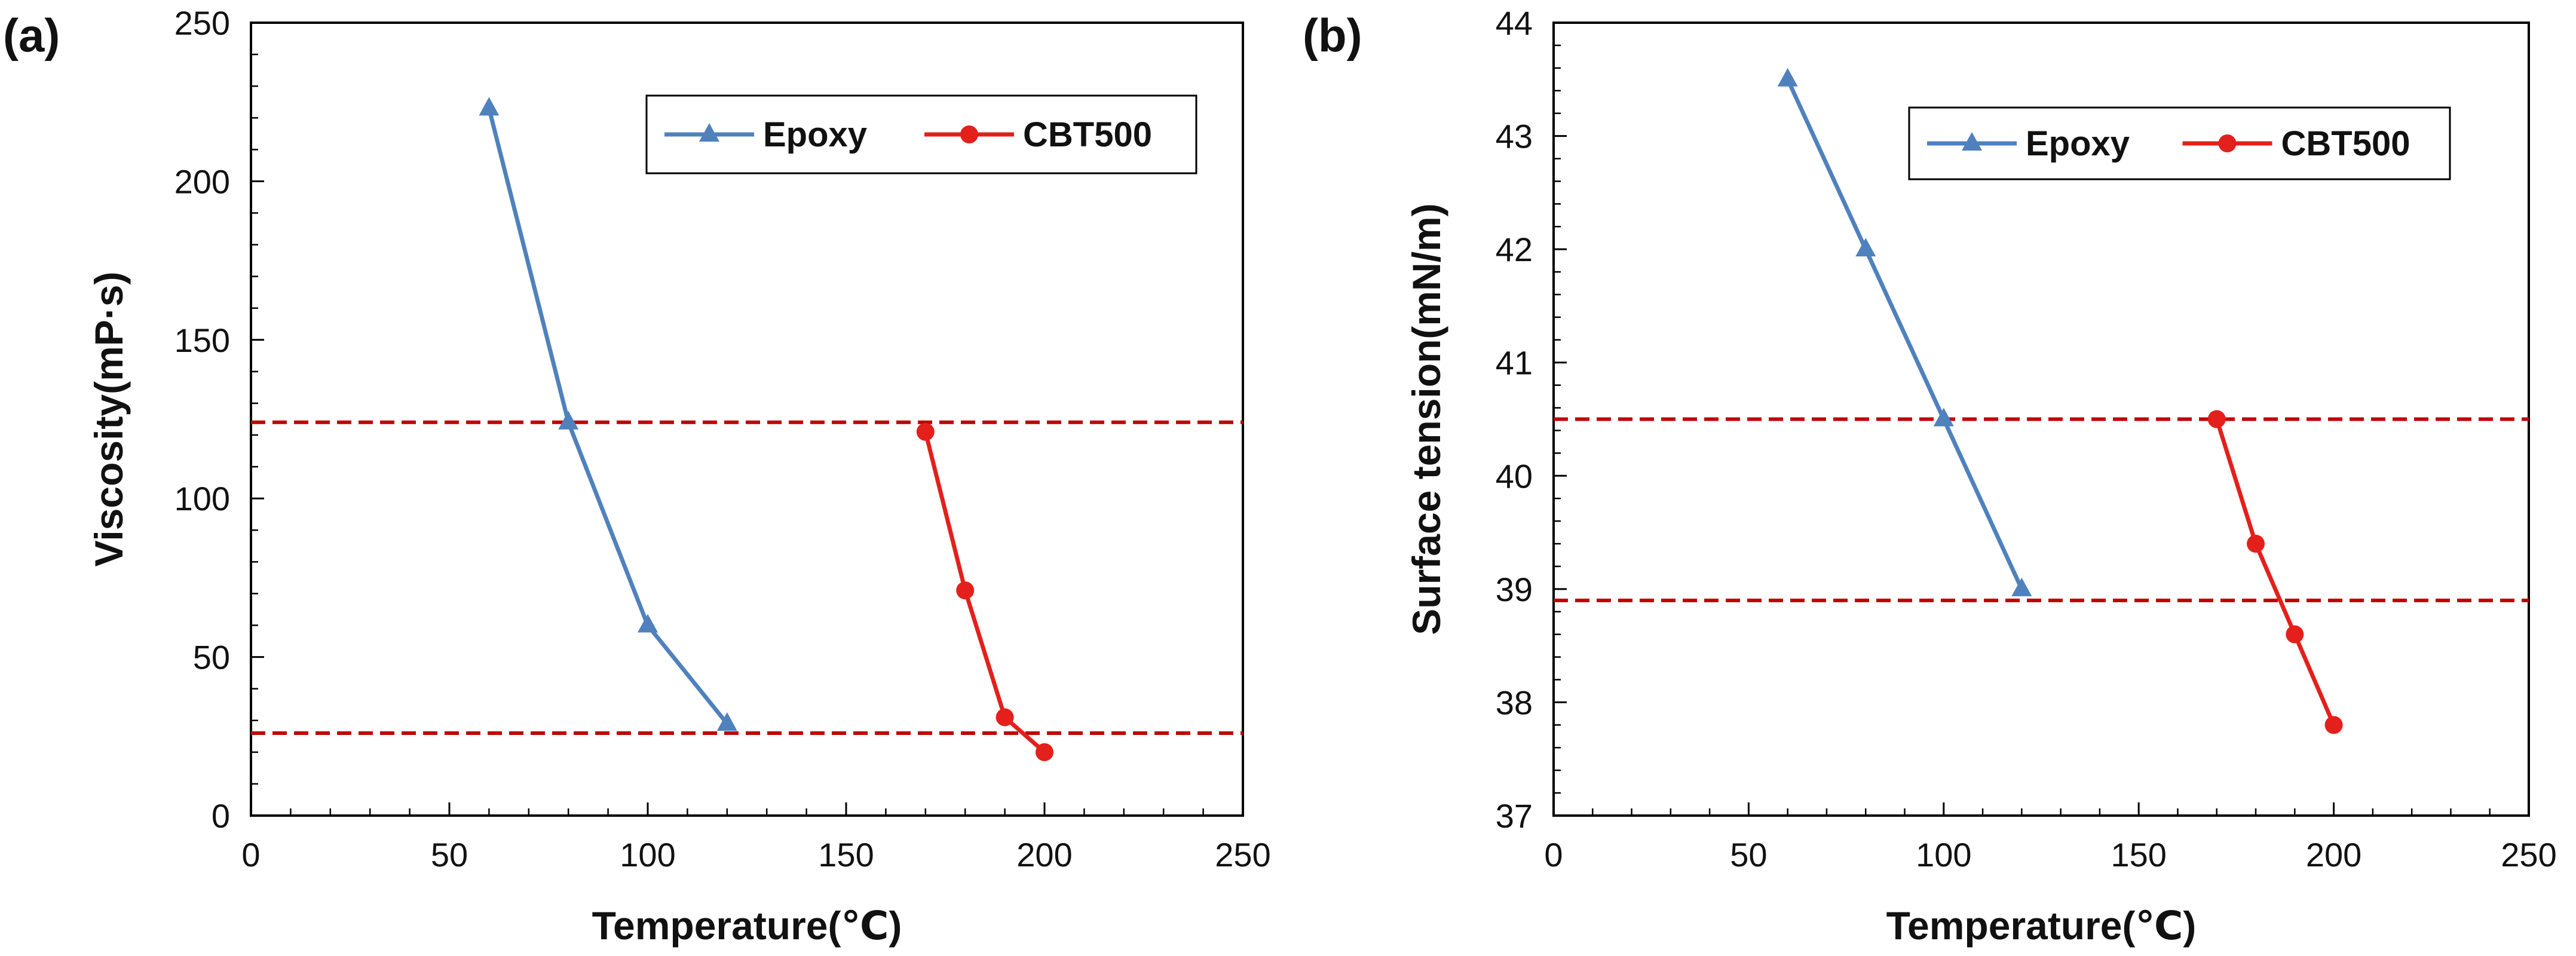 The width and height of the screenshot is (2576, 956). What do you see at coordinates (31, 35) in the screenshot?
I see `panel-label: (a)` at bounding box center [31, 35].